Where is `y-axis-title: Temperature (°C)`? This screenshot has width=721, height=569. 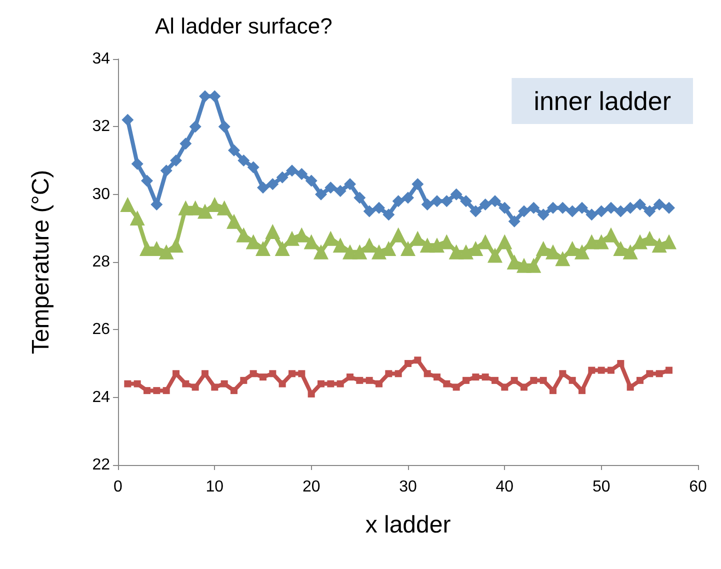
y-axis-title: Temperature (°C) is located at coordinates (41, 262).